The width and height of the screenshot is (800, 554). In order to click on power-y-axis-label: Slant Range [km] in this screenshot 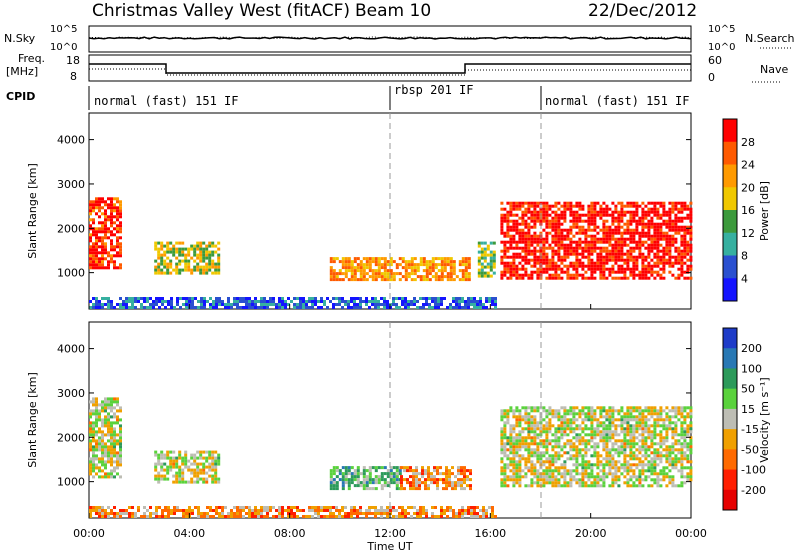, I will do `click(32, 211)`.